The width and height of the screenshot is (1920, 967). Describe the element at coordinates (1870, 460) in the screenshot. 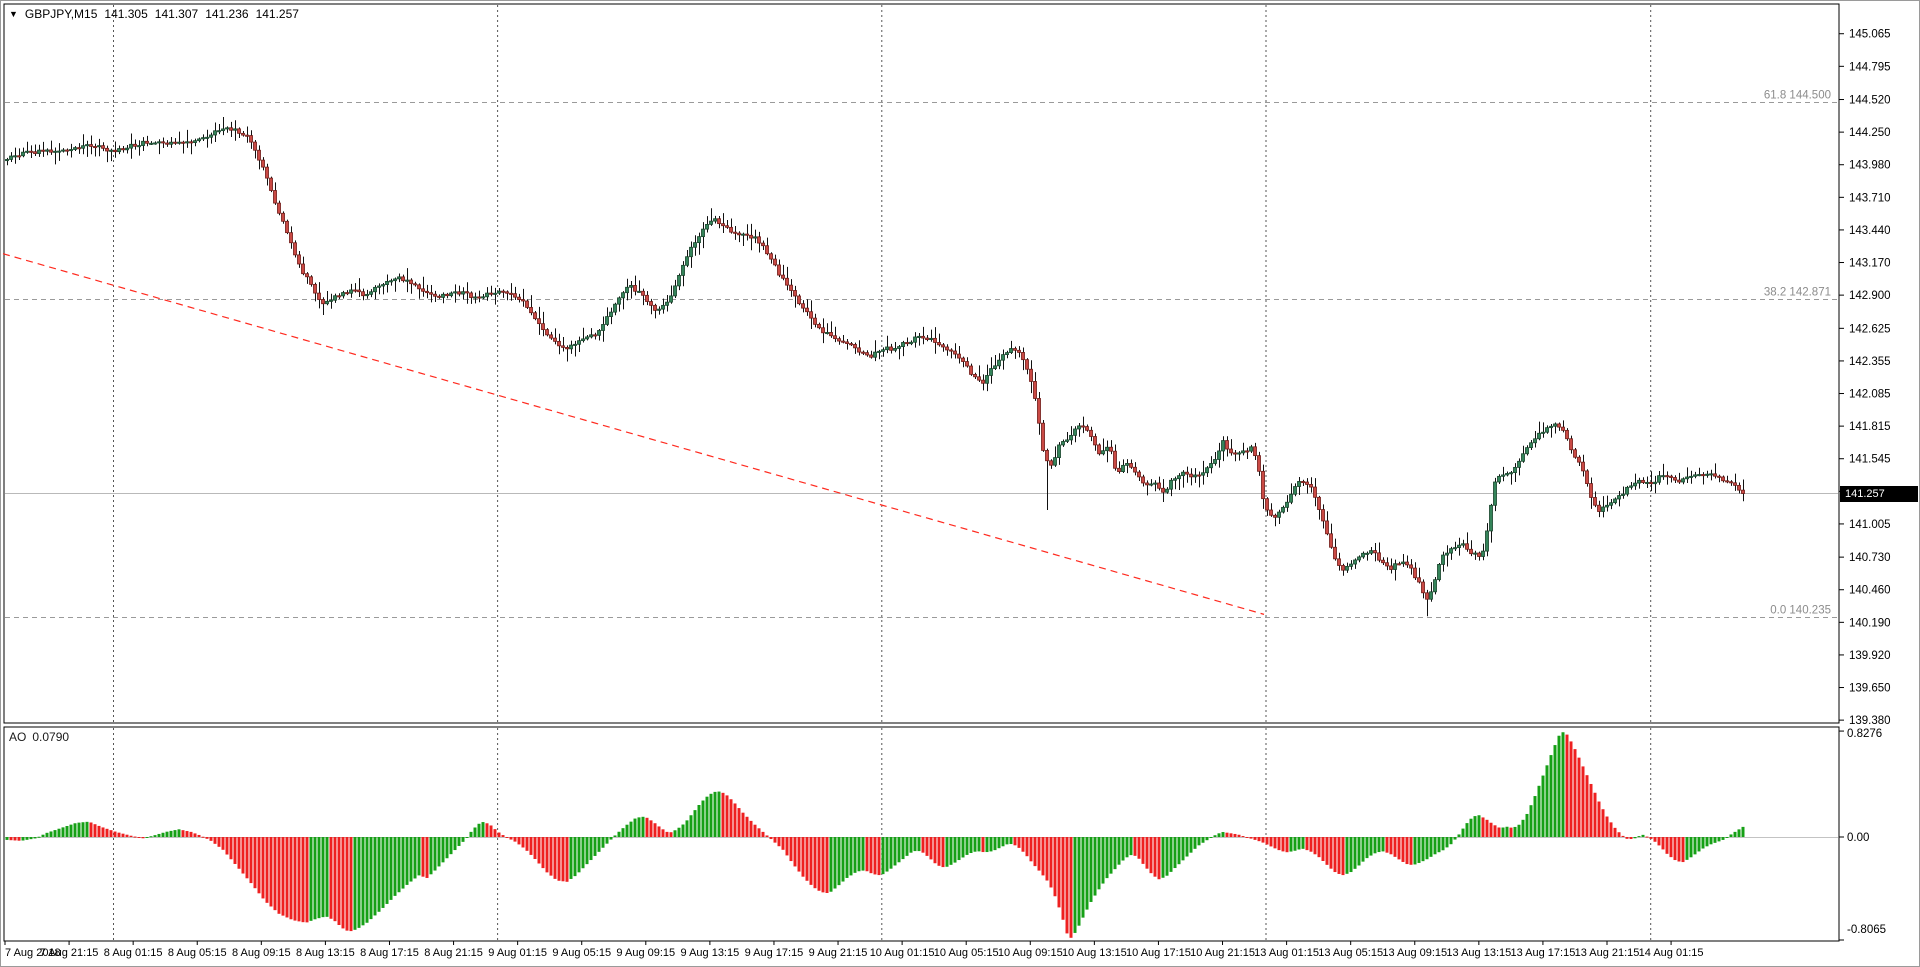

I see `price-axis-label: 141.545` at that location.